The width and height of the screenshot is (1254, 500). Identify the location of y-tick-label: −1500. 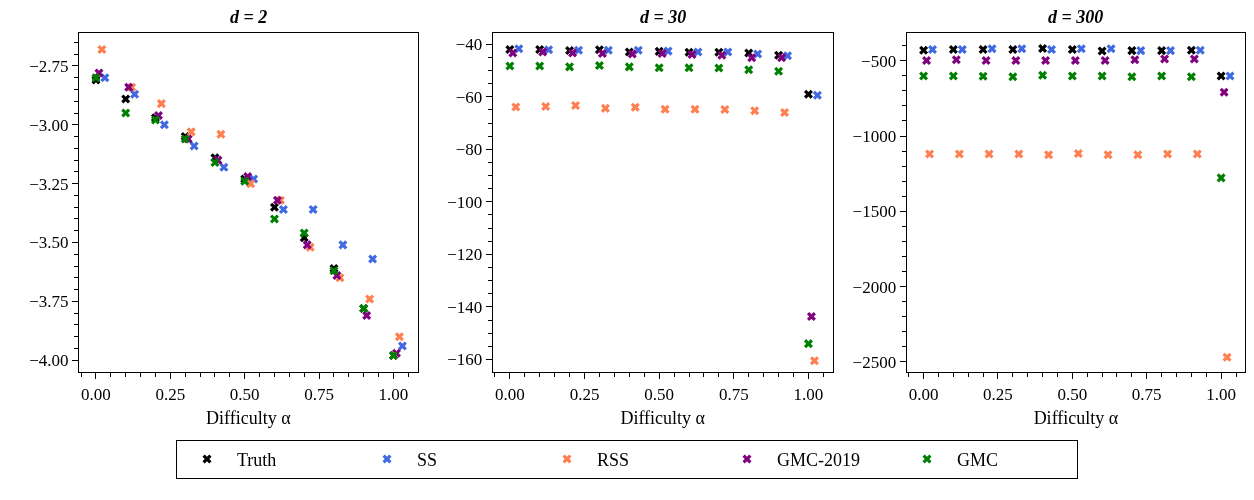
(874, 212).